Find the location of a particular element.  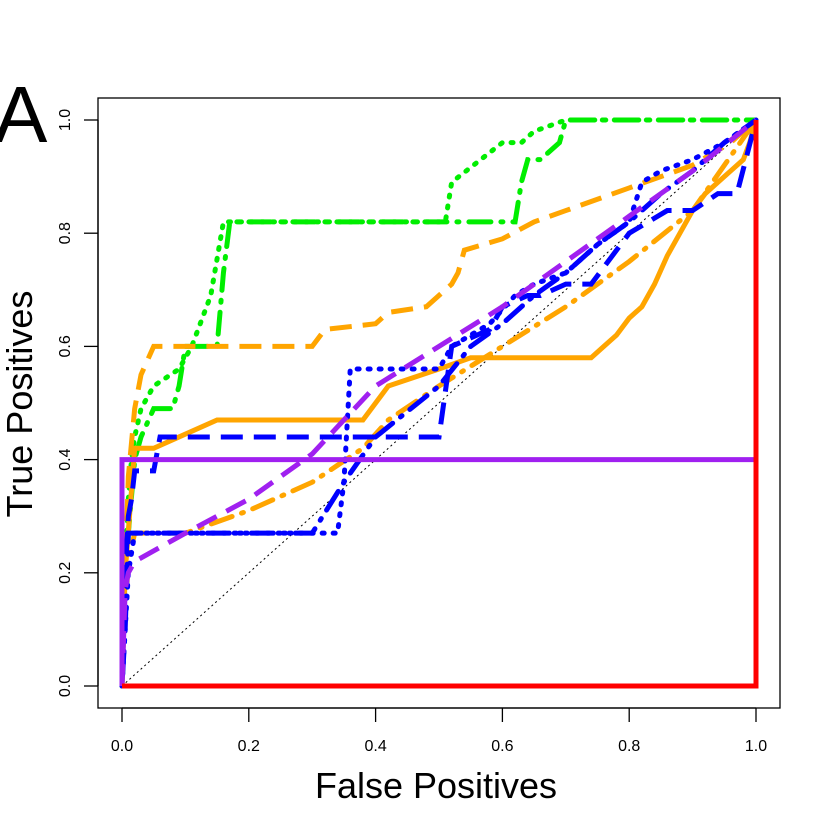

y-tick-label: 0.8 is located at coordinates (65, 233).